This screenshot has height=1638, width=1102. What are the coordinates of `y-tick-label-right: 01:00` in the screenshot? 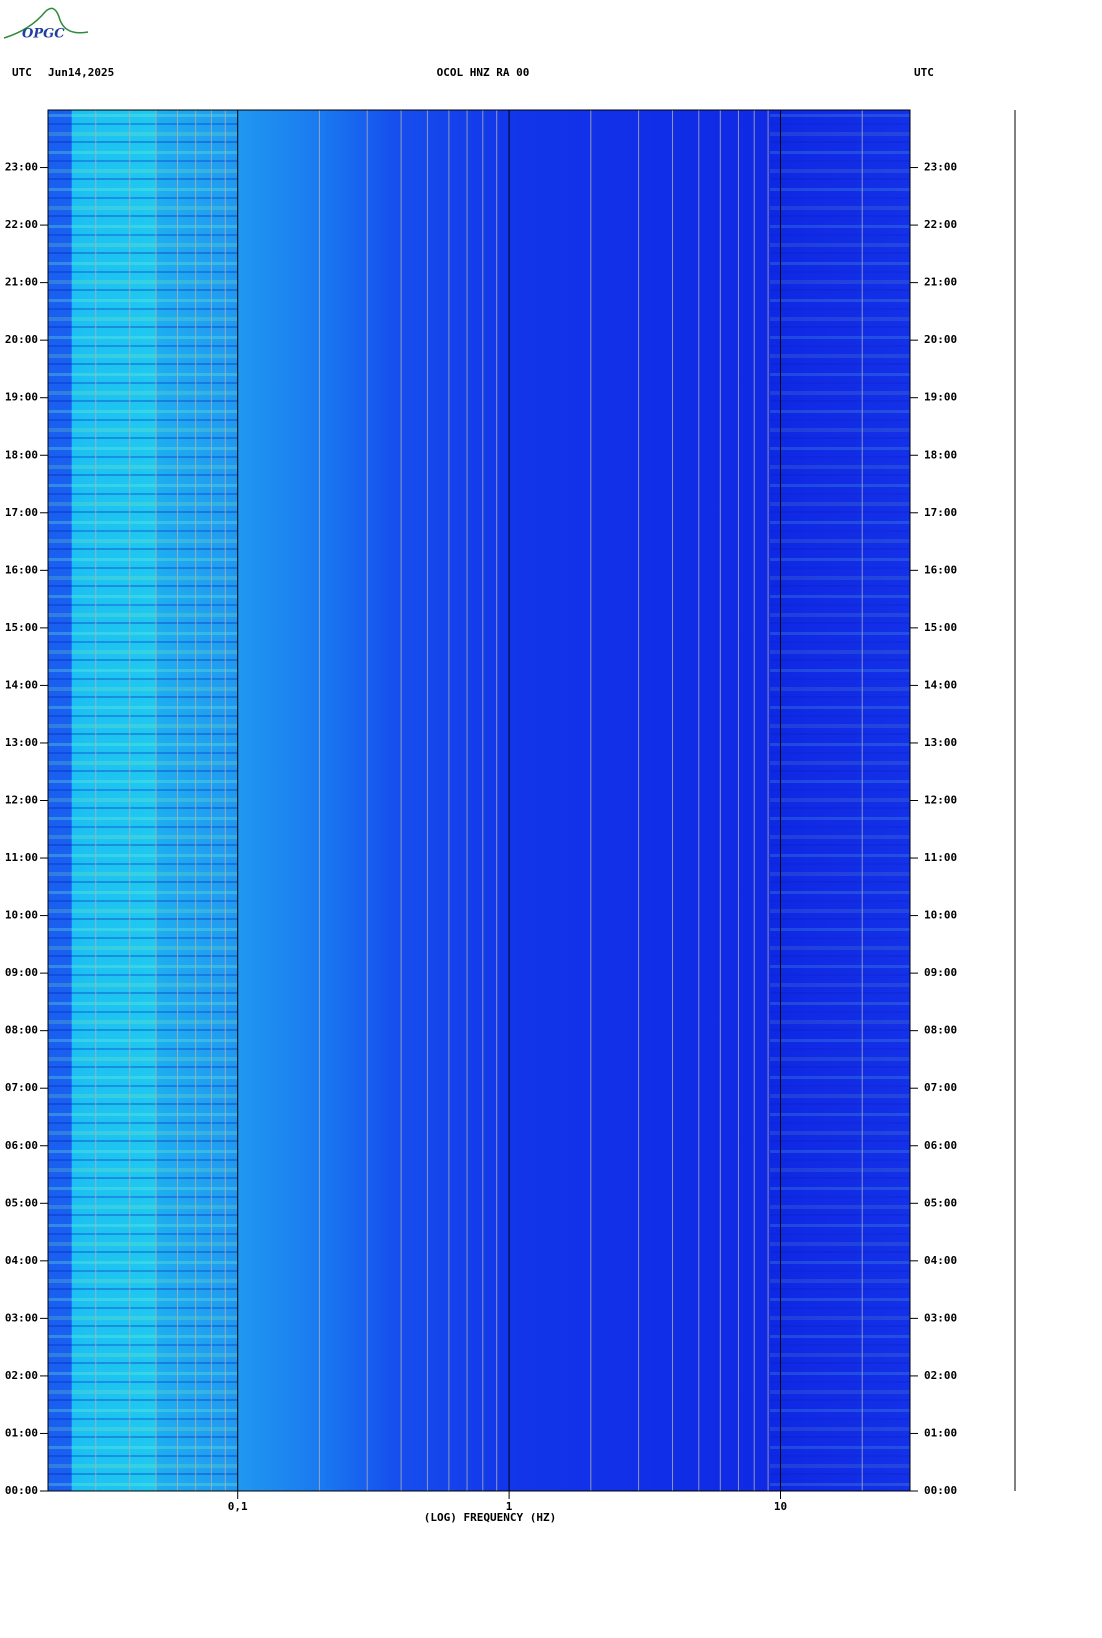 It's located at (940, 1432).